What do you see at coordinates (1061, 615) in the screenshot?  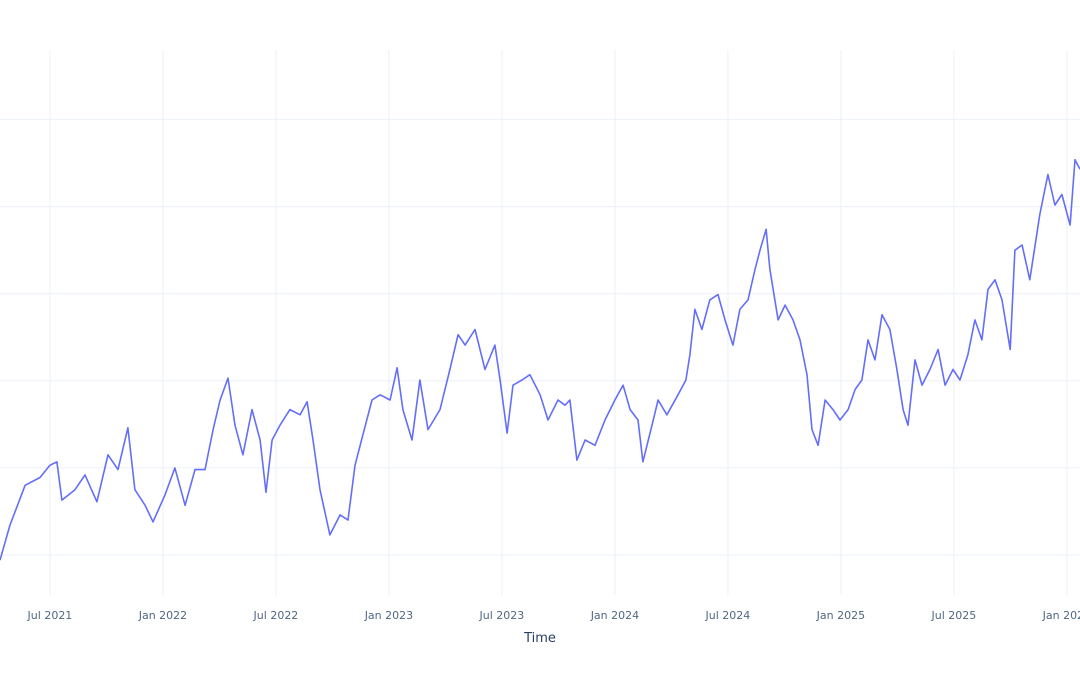 I see `x-tick-label: Jan 2026` at bounding box center [1061, 615].